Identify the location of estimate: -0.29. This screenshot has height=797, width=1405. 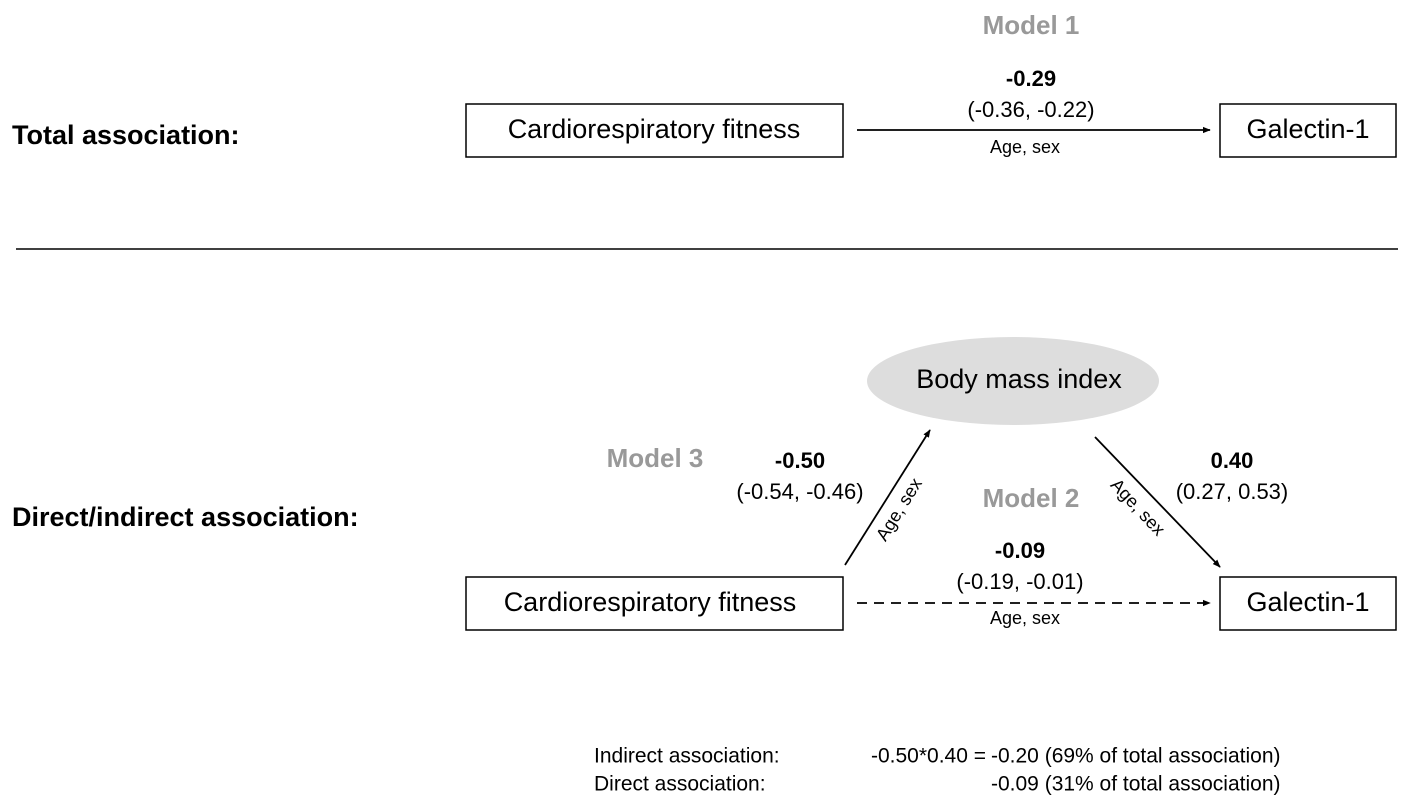
(1031, 78).